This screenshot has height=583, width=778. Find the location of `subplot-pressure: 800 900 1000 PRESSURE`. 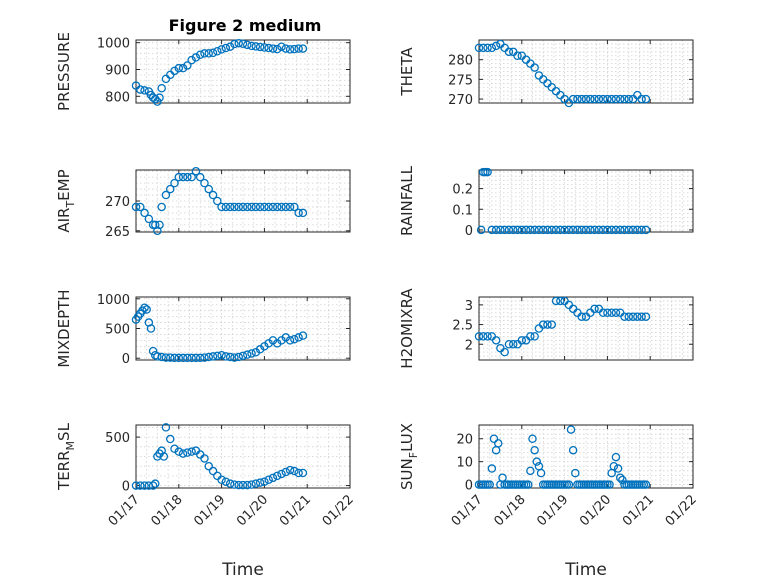

subplot-pressure: 800 900 1000 PRESSURE is located at coordinates (203, 71).